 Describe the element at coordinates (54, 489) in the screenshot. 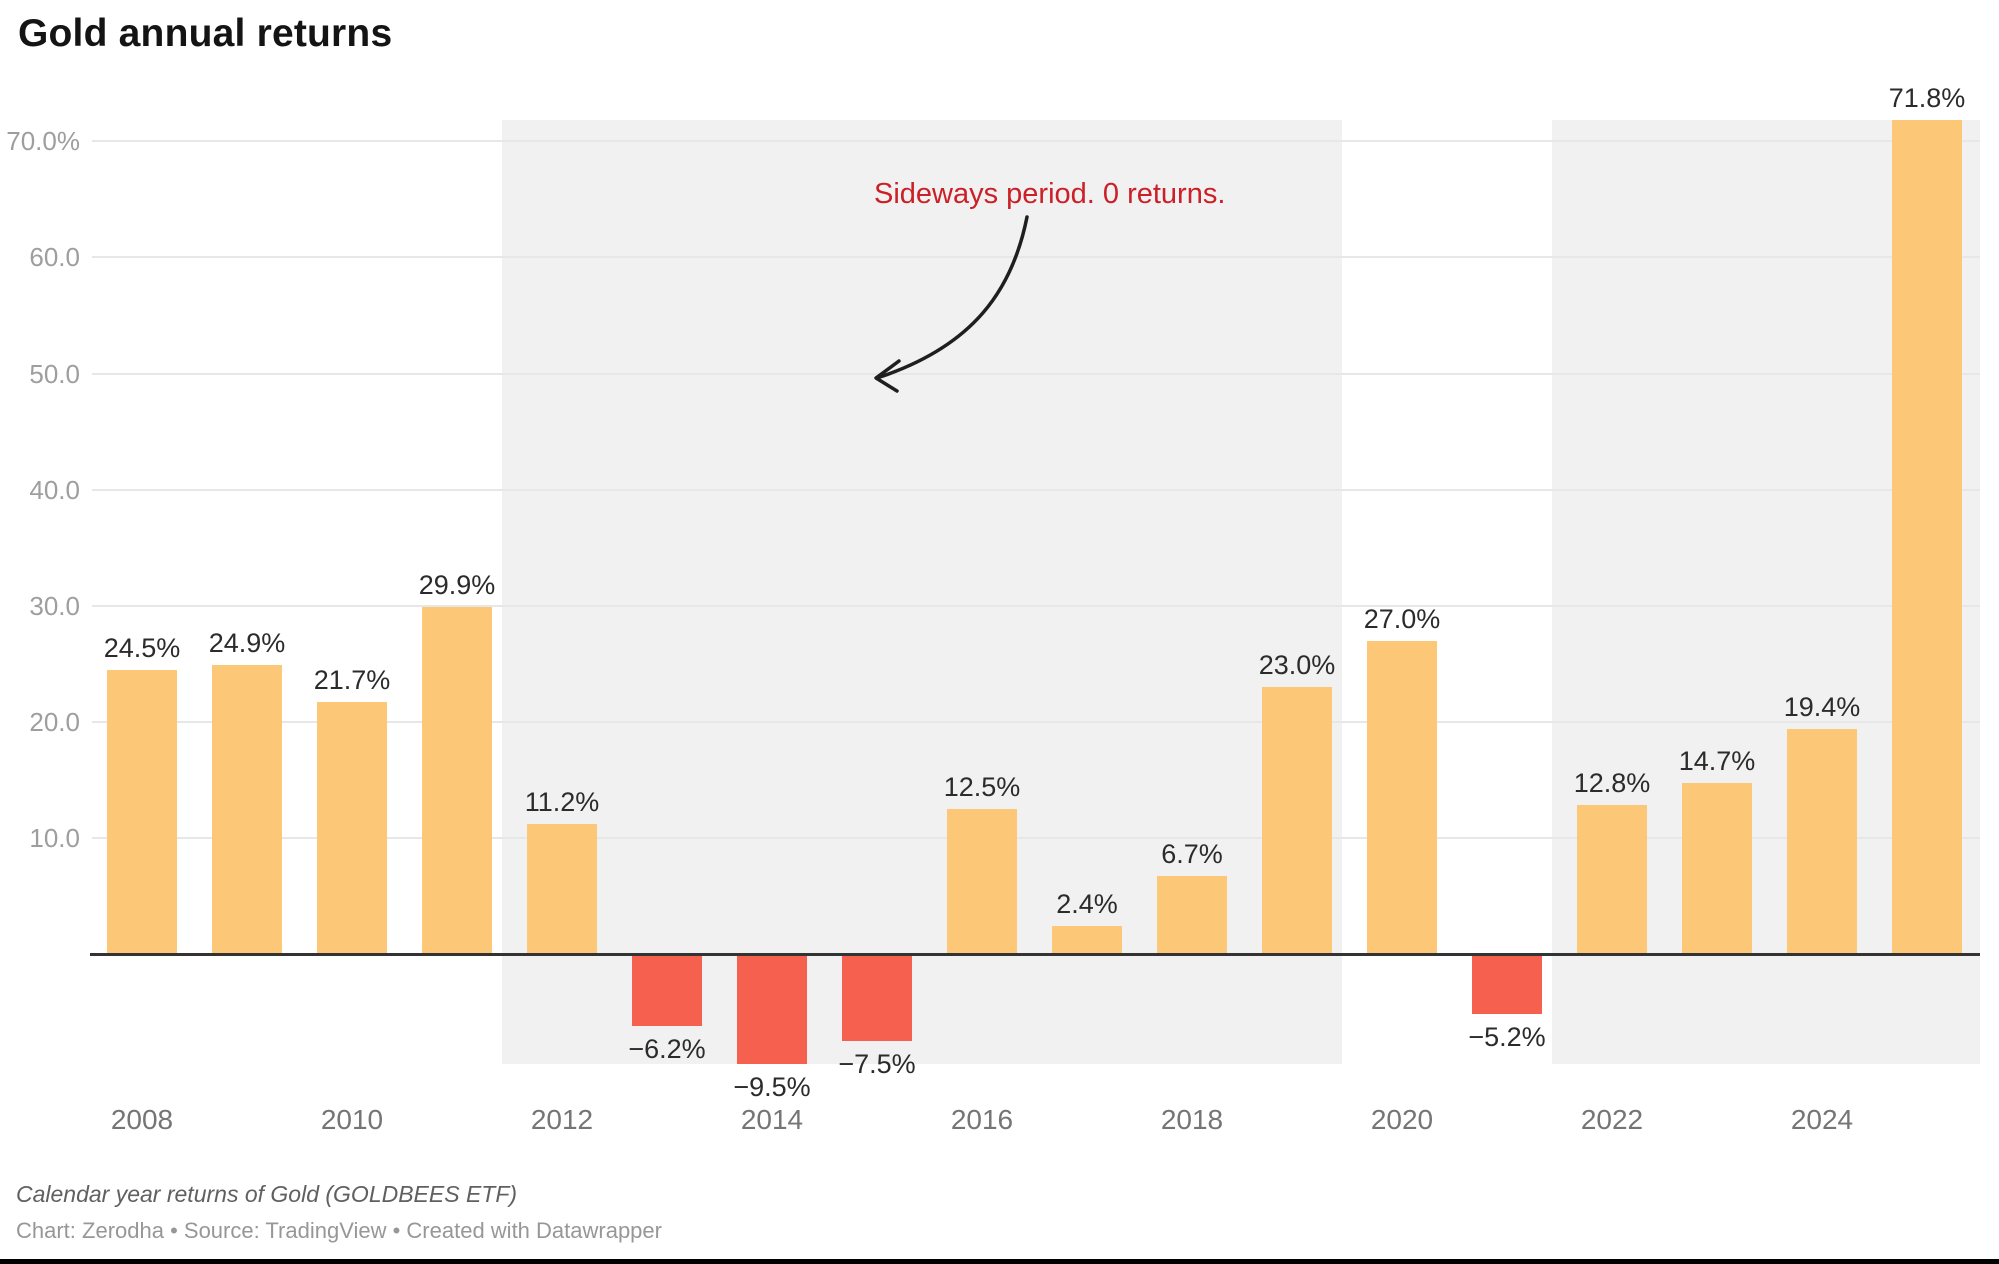

I see `y-tick-label: 40.0` at that location.